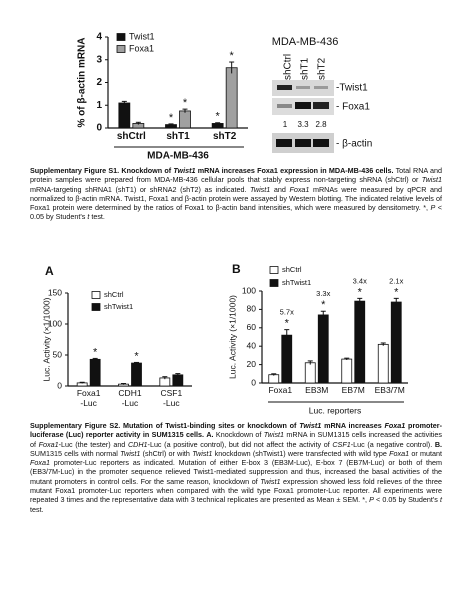  What do you see at coordinates (285, 124) in the screenshot?
I see `band-level: 1` at bounding box center [285, 124].